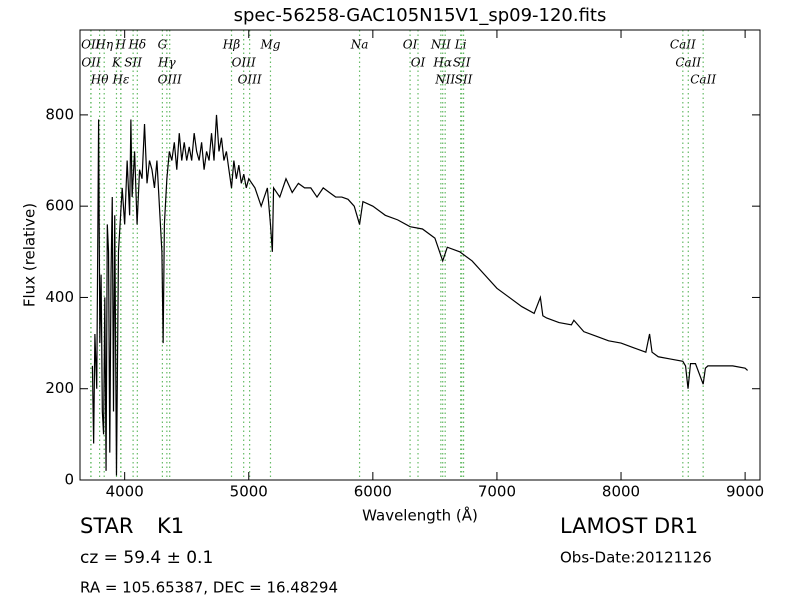 The height and width of the screenshot is (600, 800). Describe the element at coordinates (69, 480) in the screenshot. I see `y-tick-label: 0` at that location.